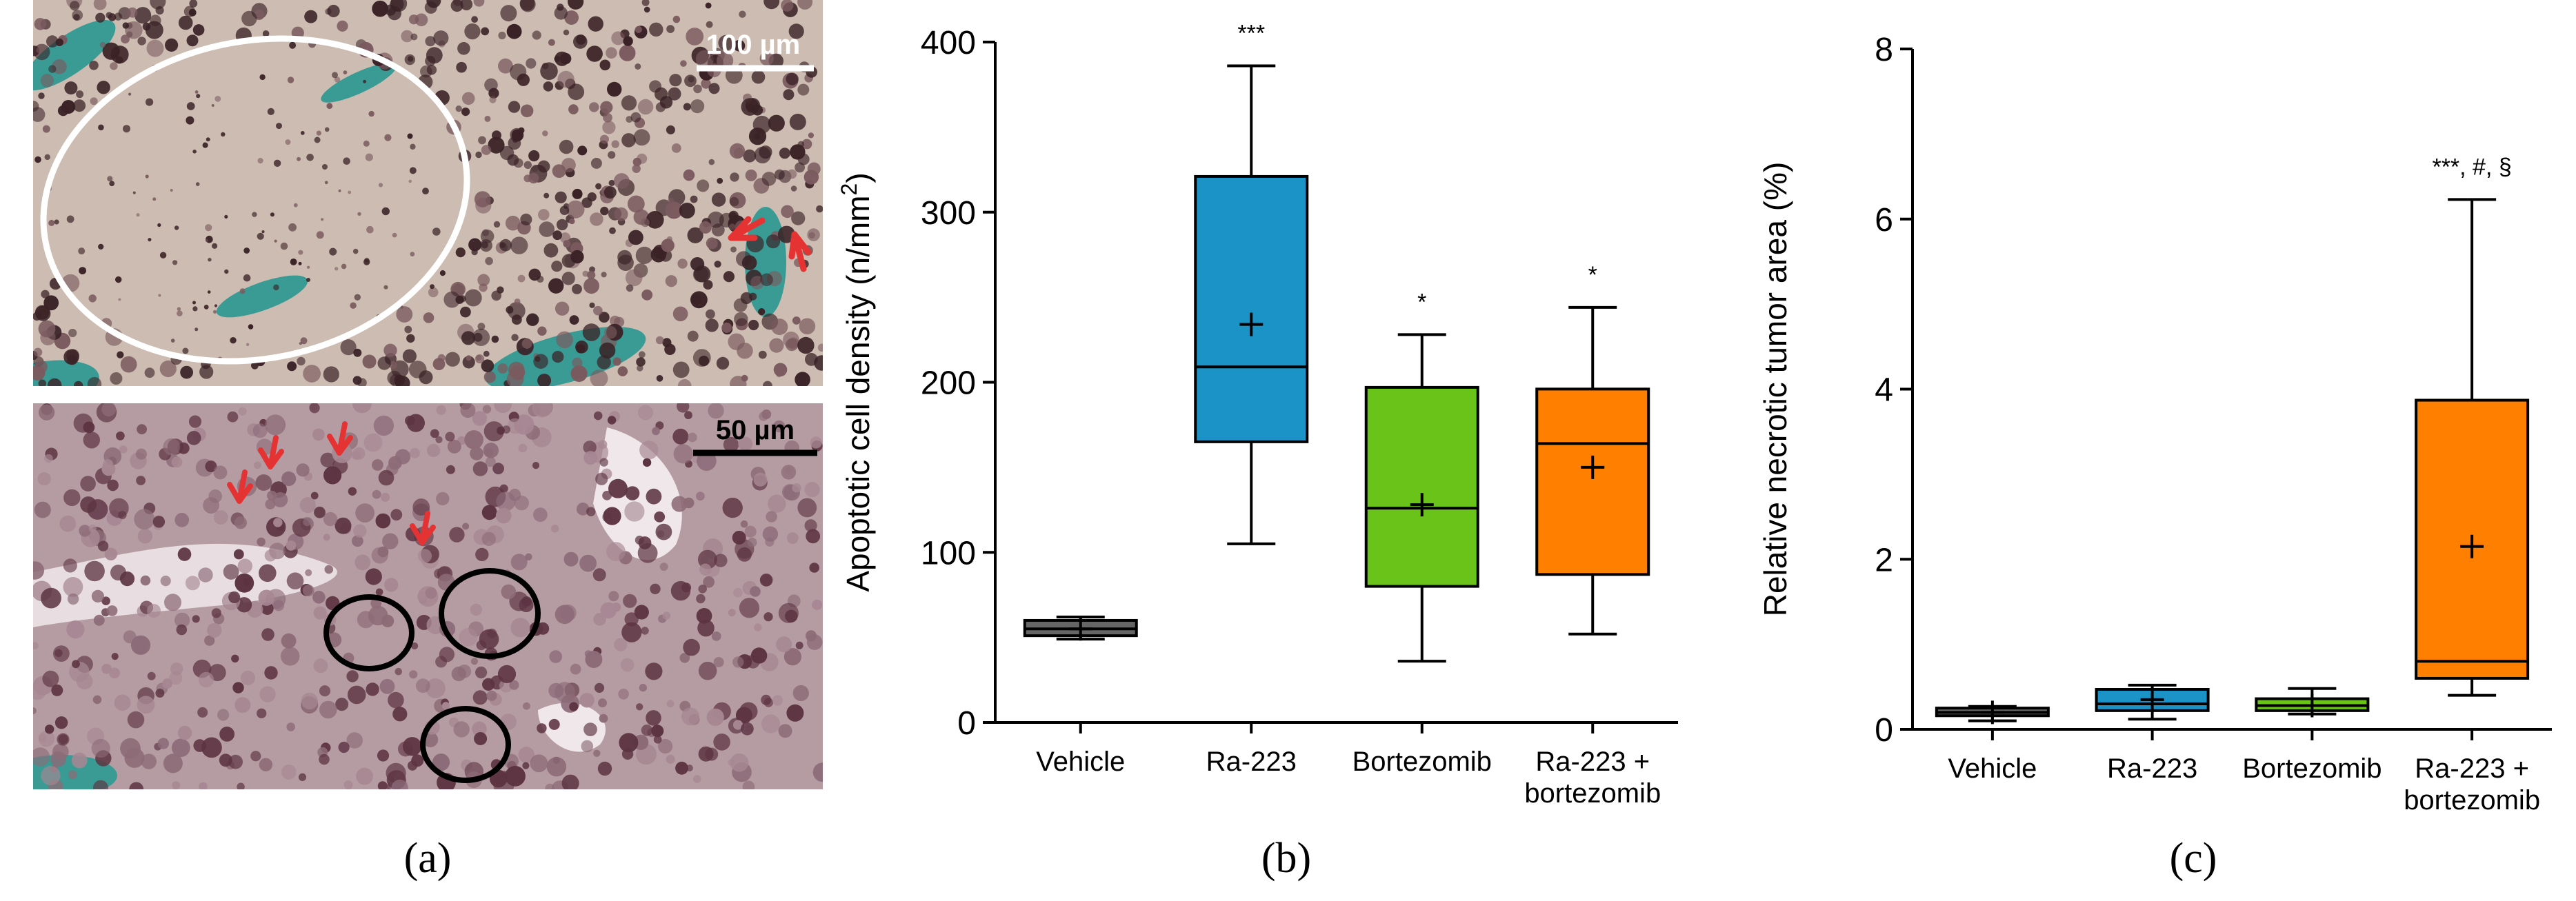 Image resolution: width=2576 pixels, height=901 pixels. I want to click on y-axis-label: Relative necrotic tumor area (%), so click(1775, 390).